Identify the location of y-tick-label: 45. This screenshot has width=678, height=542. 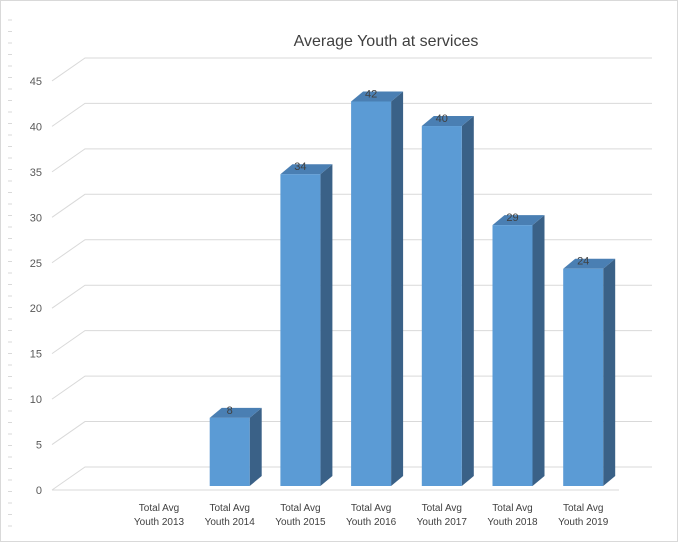
(36, 82).